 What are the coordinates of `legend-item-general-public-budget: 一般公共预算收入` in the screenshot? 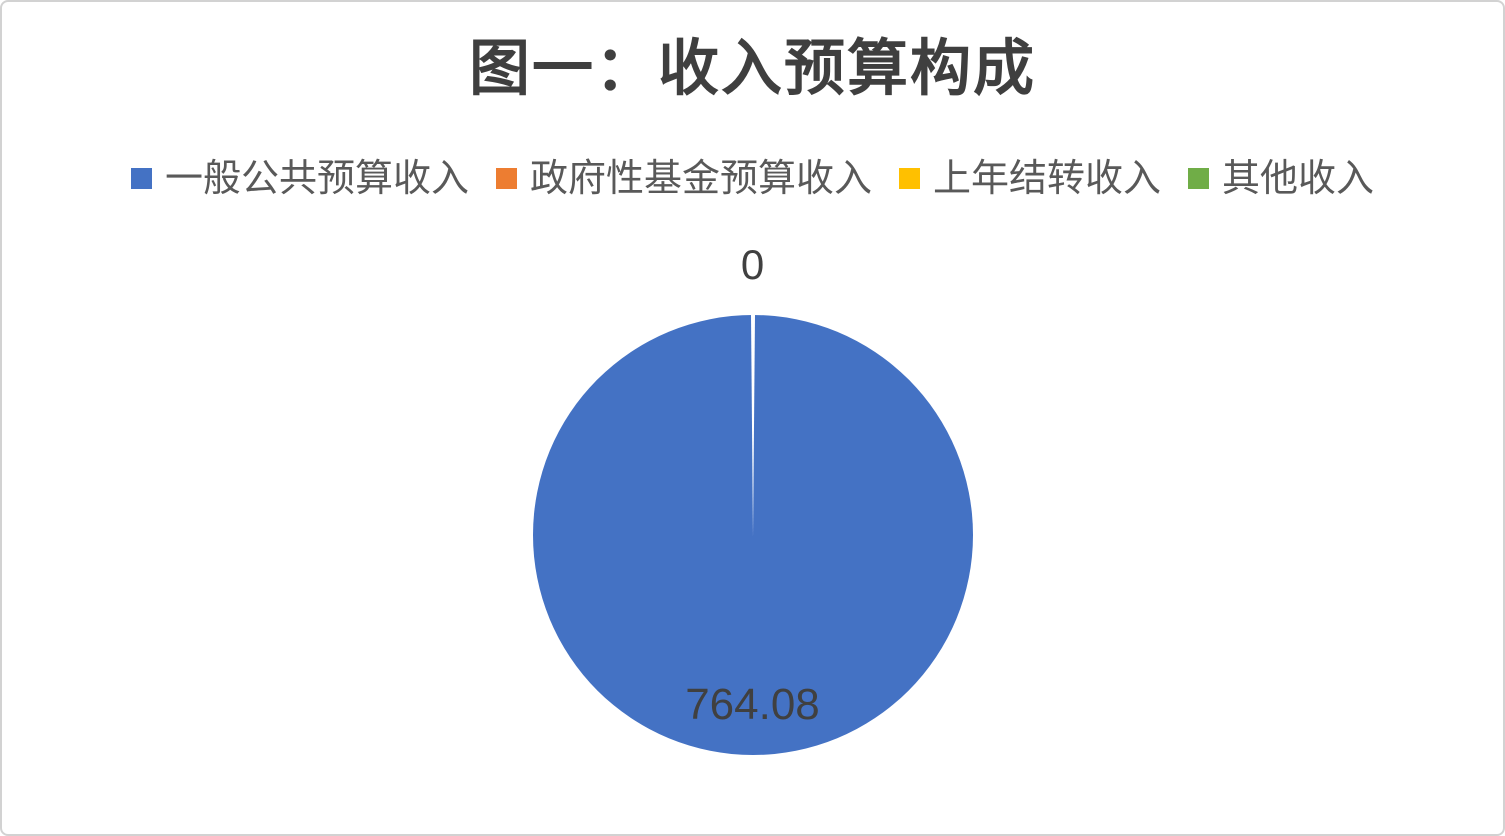 It's located at (299, 178).